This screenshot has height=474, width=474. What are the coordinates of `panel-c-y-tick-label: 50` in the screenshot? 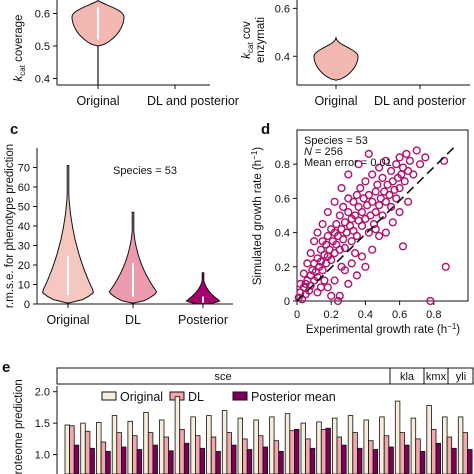 It's located at (24, 208).